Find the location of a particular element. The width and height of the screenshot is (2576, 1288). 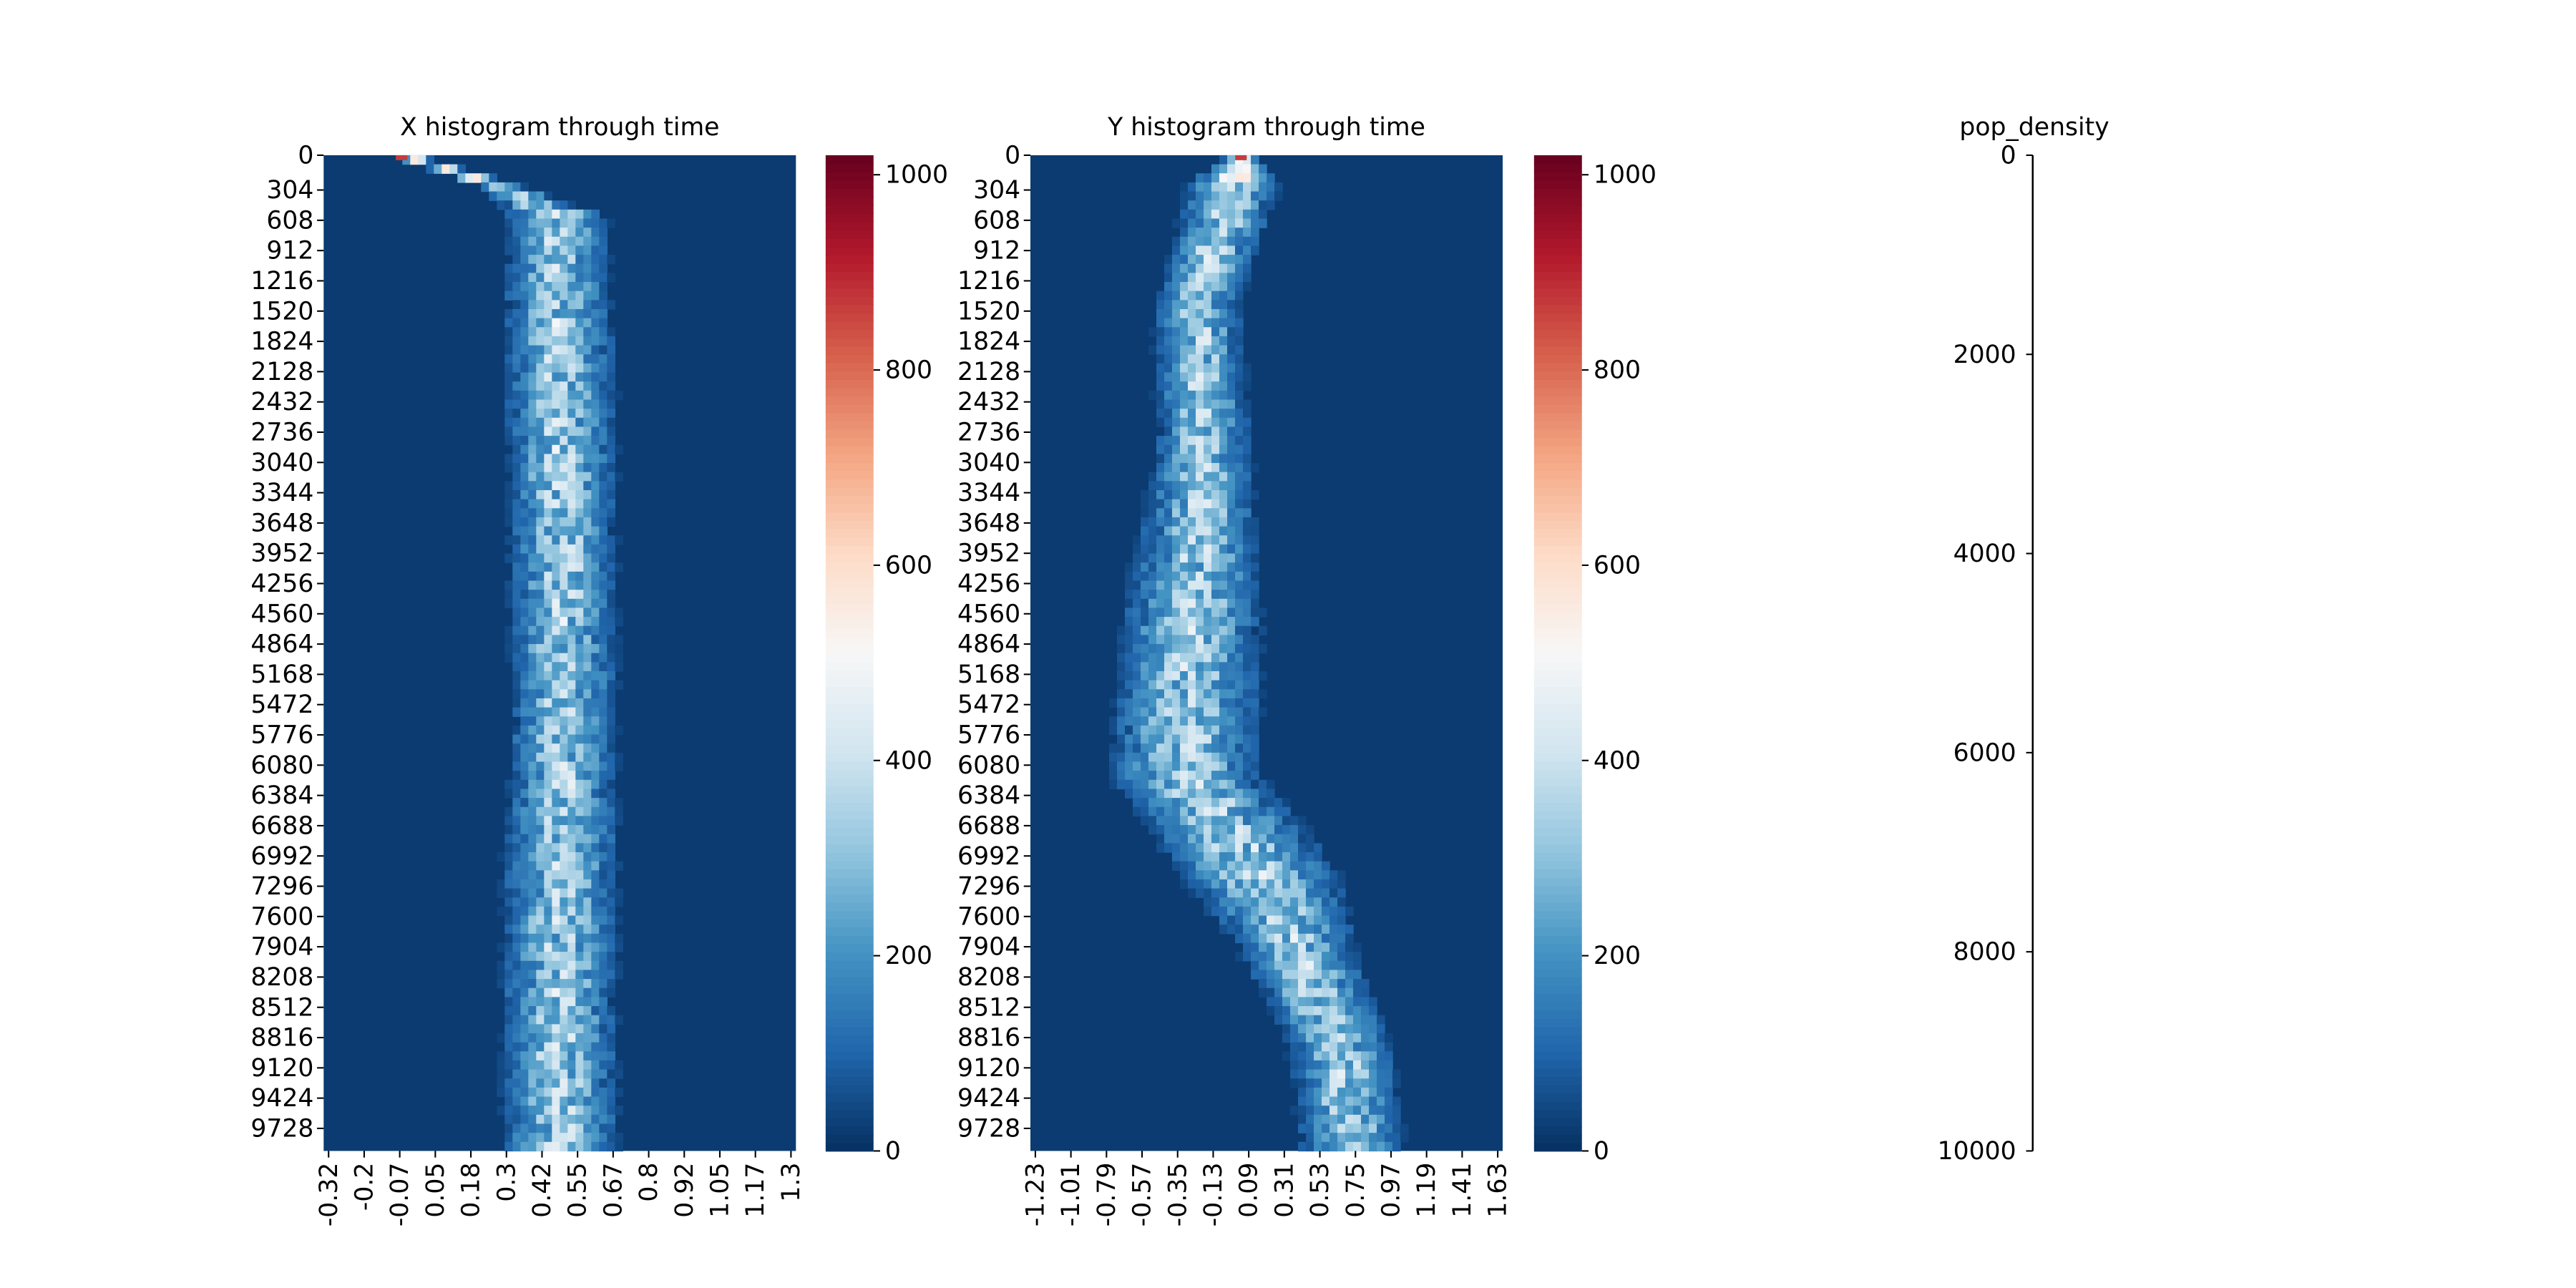

y-histogram-heatmap is located at coordinates (1266, 653).